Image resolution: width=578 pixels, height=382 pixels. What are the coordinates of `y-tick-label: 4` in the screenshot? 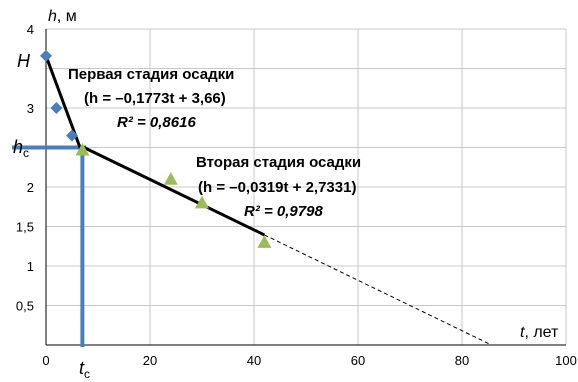 It's located at (30, 29).